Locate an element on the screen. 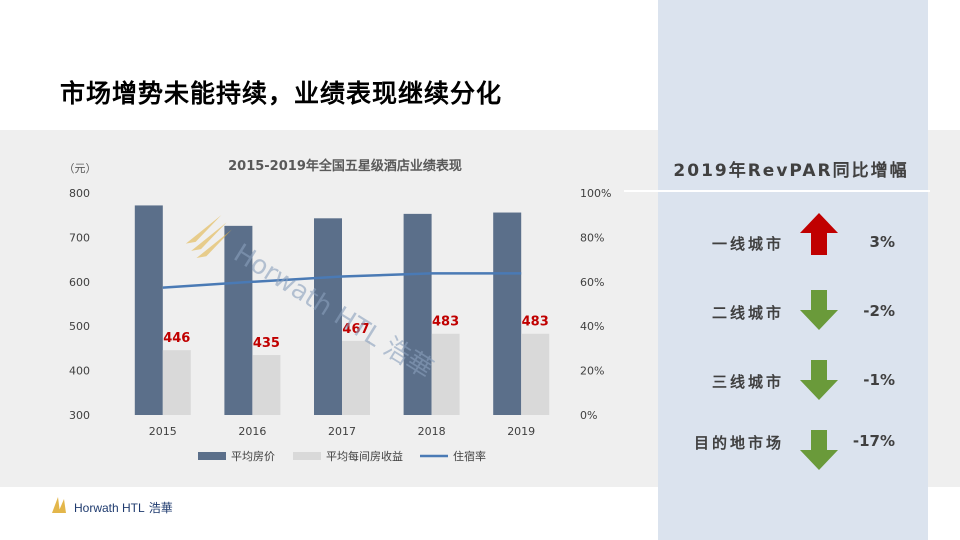 The width and height of the screenshot is (960, 540). y2-tick-label: 0% is located at coordinates (588, 415).